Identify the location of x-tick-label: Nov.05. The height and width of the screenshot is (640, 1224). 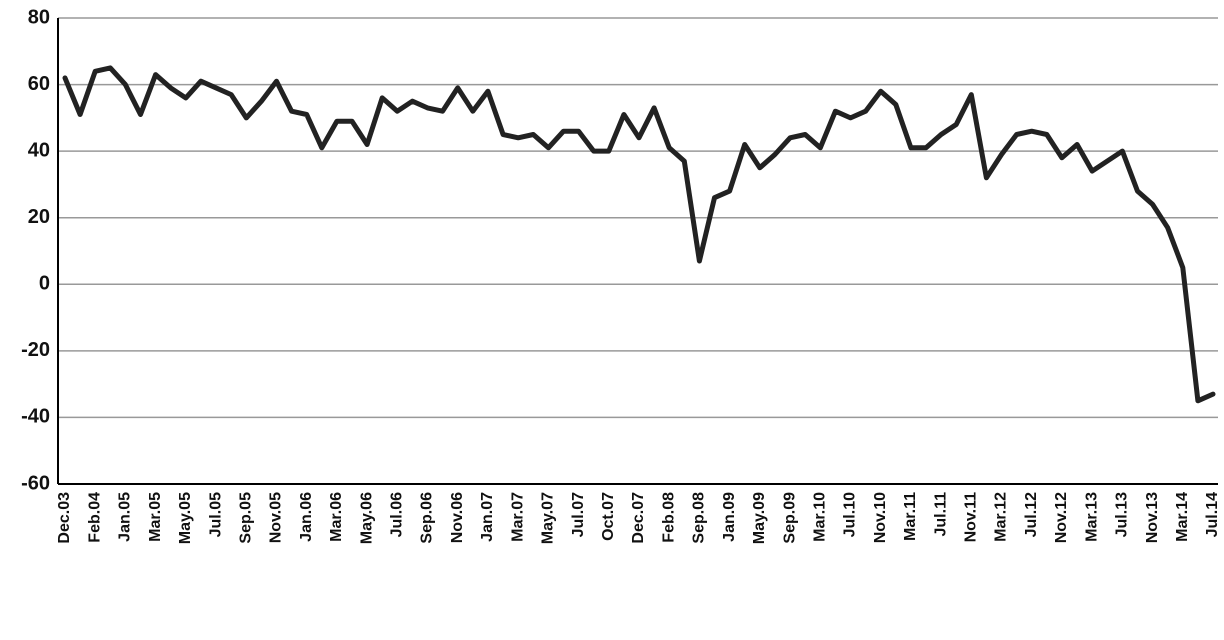
(276, 517).